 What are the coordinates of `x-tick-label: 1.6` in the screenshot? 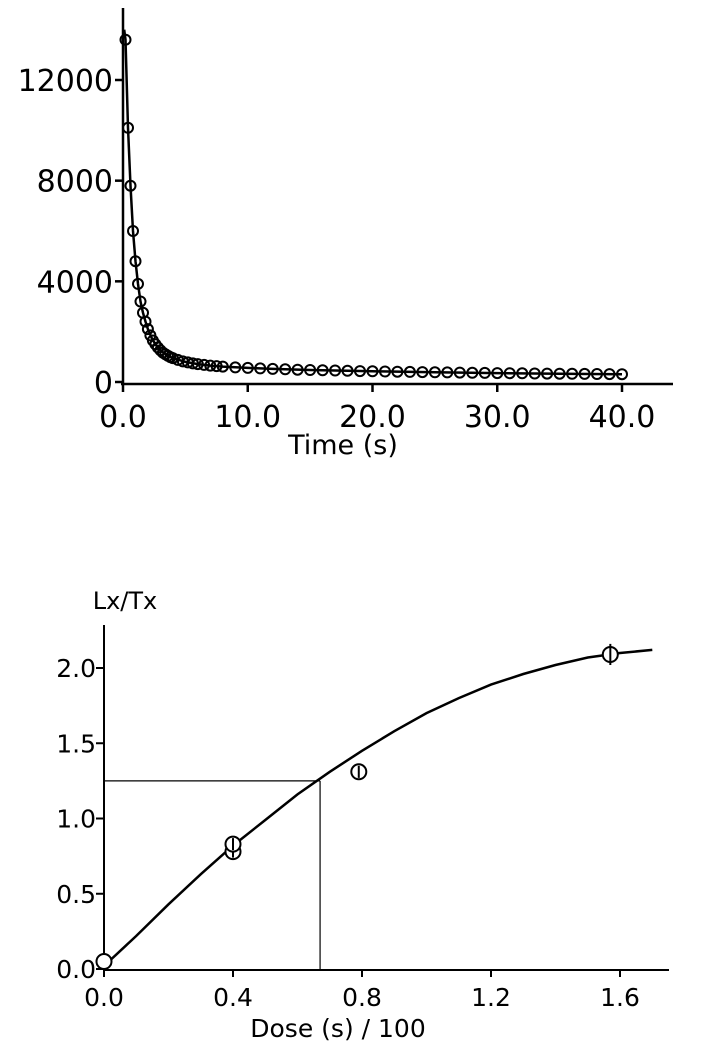 It's located at (620, 997).